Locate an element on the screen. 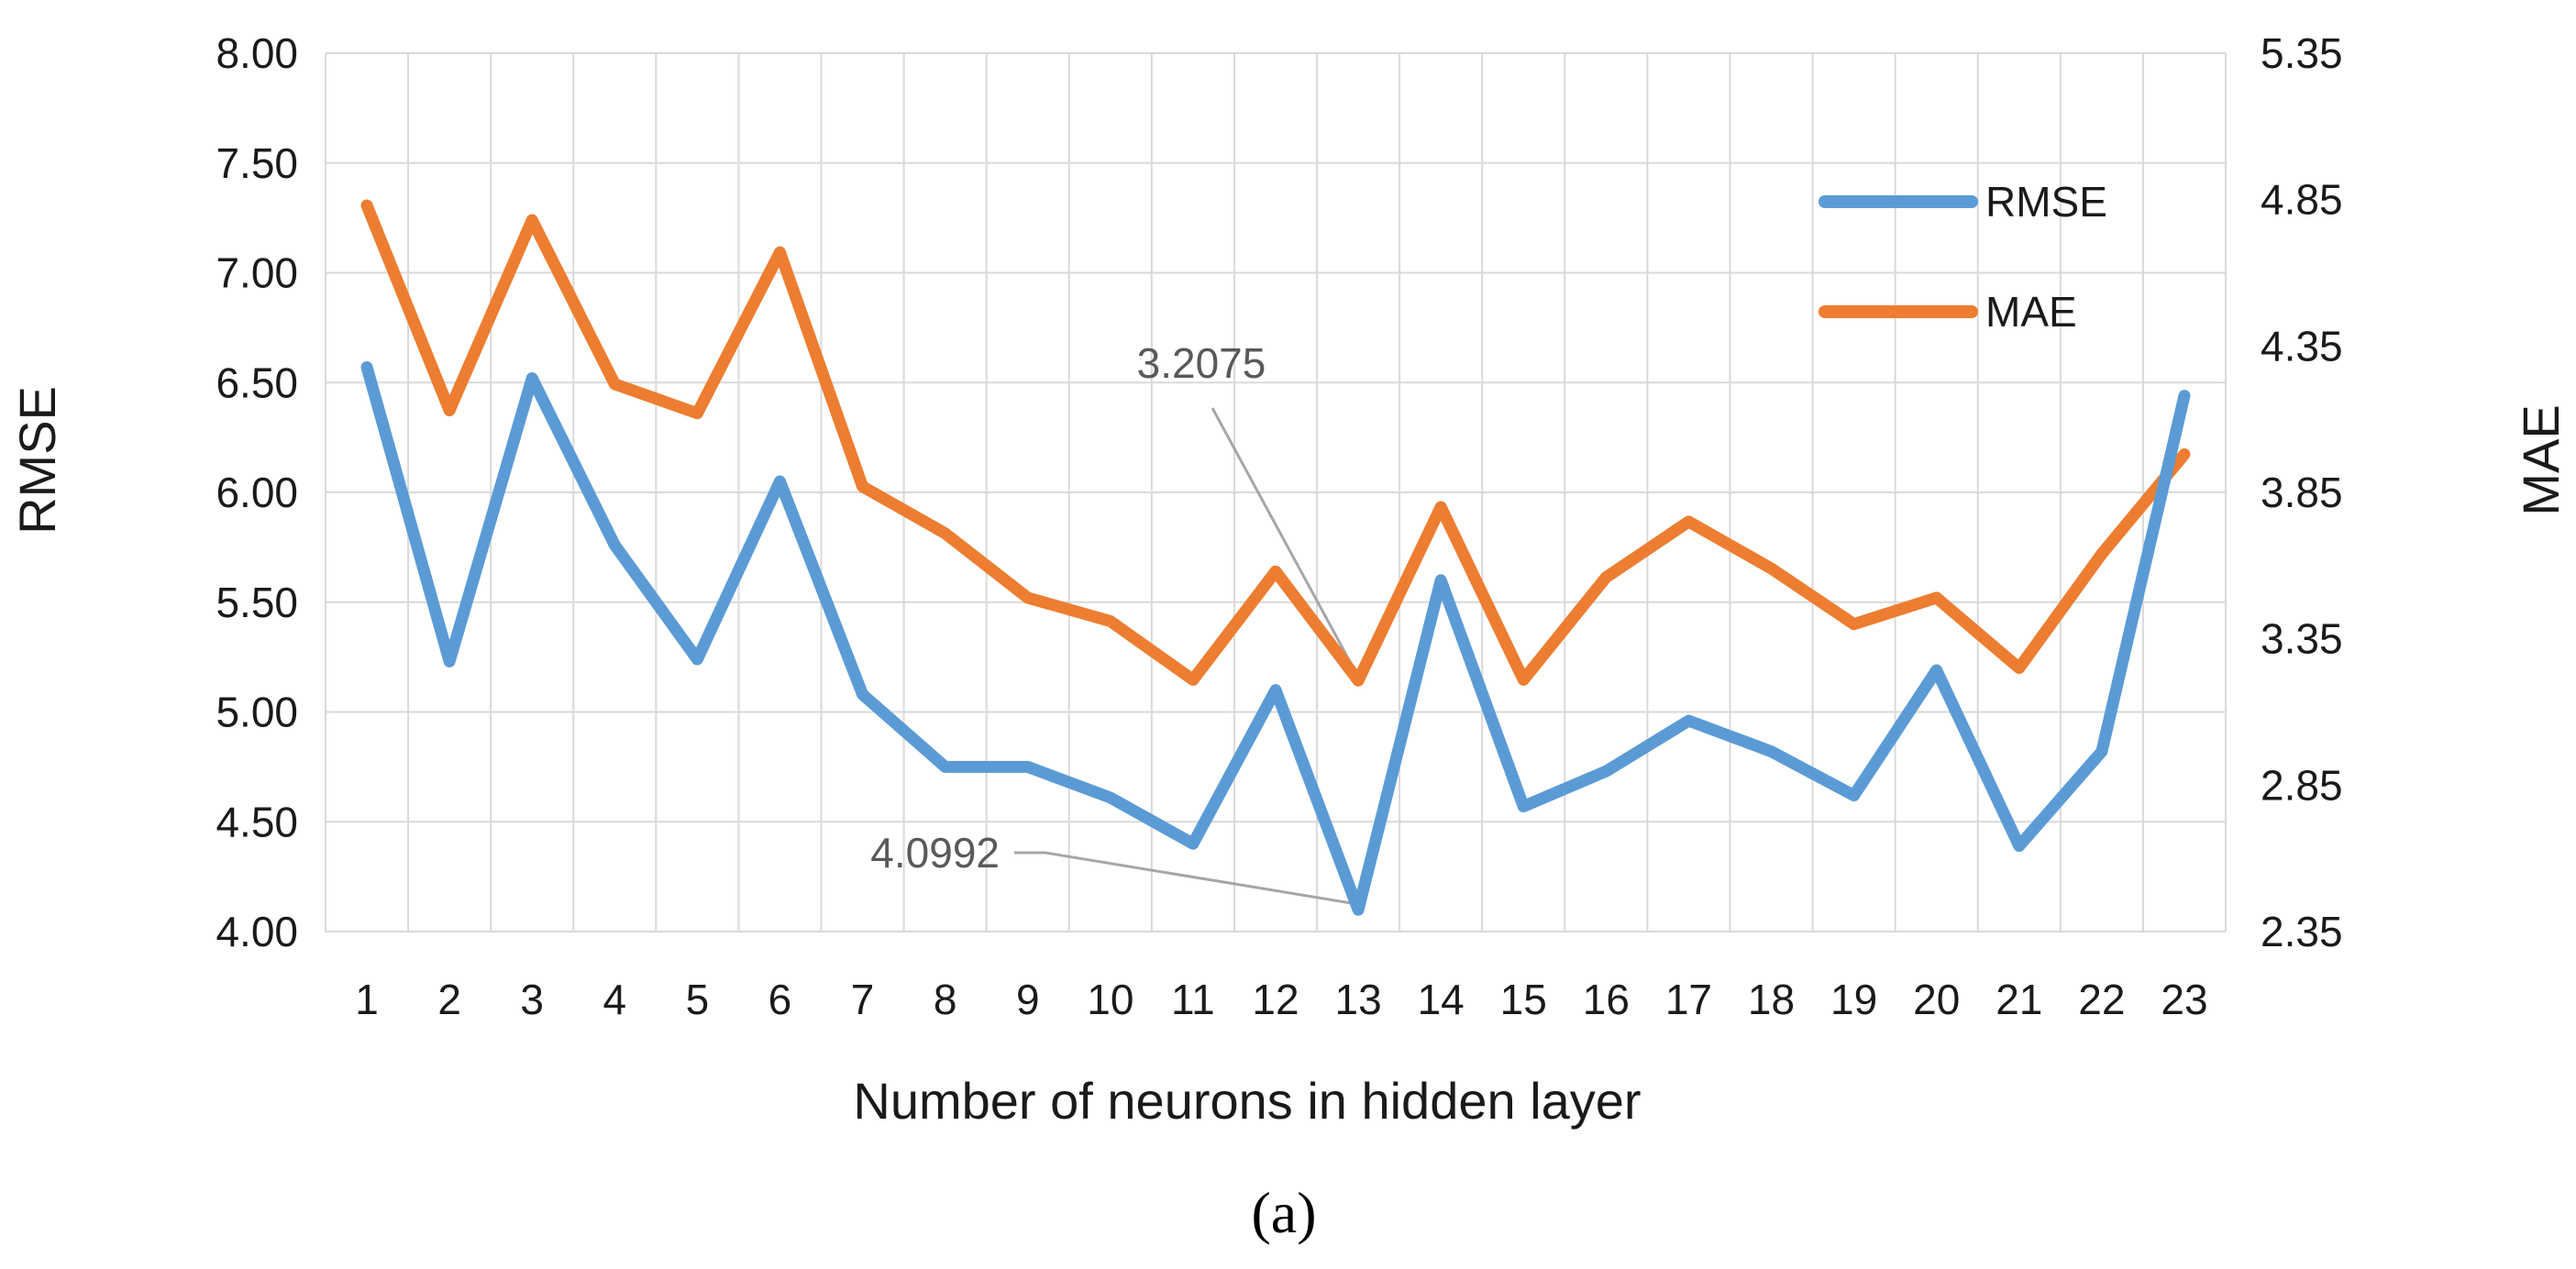 Image resolution: width=2576 pixels, height=1269 pixels. right-tick-label: 2.85 is located at coordinates (2302, 785).